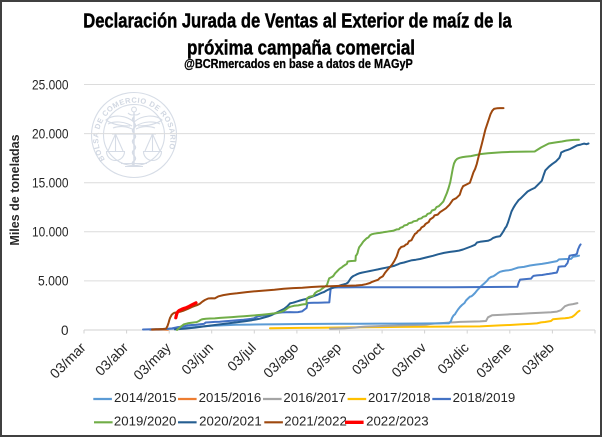 The width and height of the screenshot is (602, 437). I want to click on svg-text: 2022/2023, so click(397, 421).